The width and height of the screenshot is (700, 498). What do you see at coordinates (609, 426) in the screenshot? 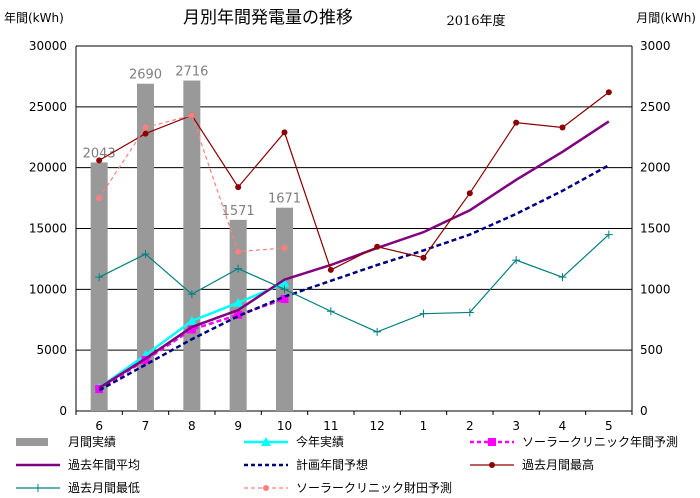
I see `x-tick-label: 5` at bounding box center [609, 426].